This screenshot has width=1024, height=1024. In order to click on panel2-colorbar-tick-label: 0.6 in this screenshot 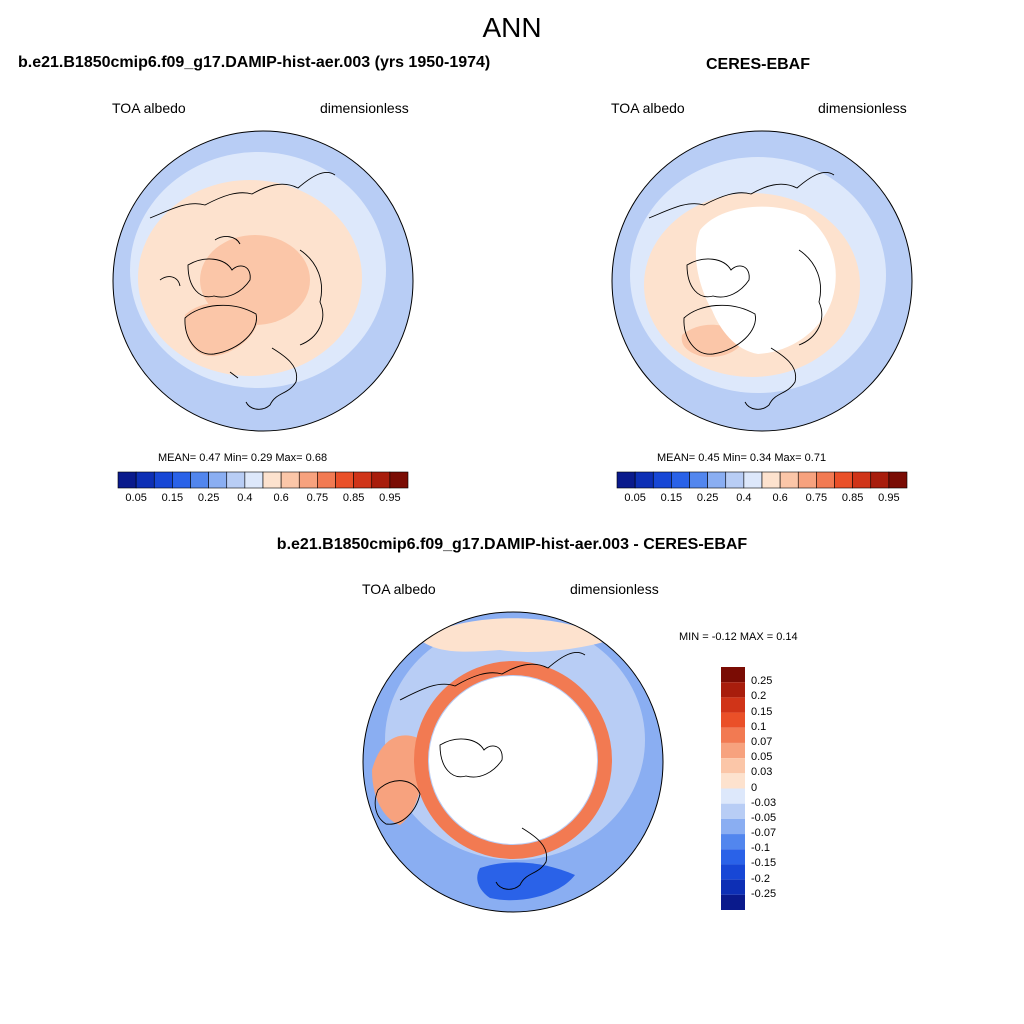, I will do `click(780, 498)`.